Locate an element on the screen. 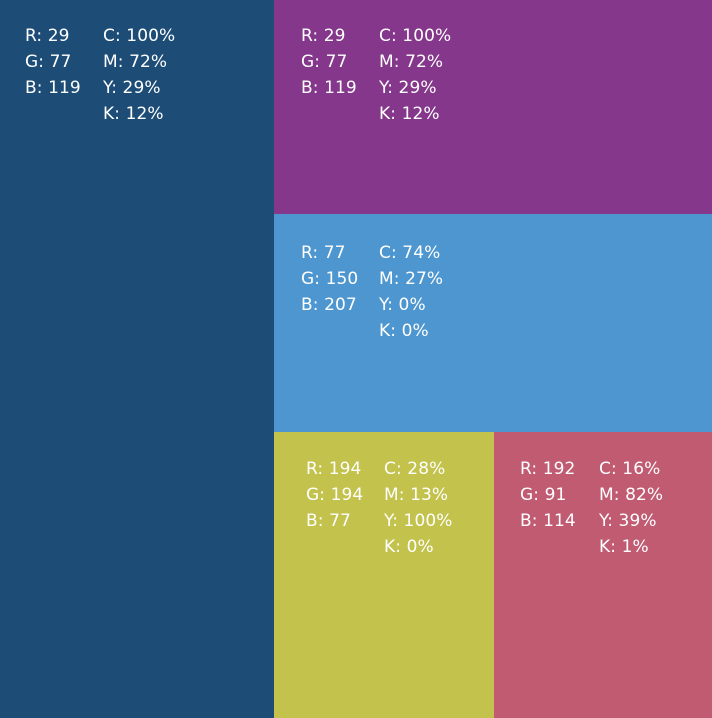  rgb-values: R: 77 G: 150 B: 207 is located at coordinates (329, 279).